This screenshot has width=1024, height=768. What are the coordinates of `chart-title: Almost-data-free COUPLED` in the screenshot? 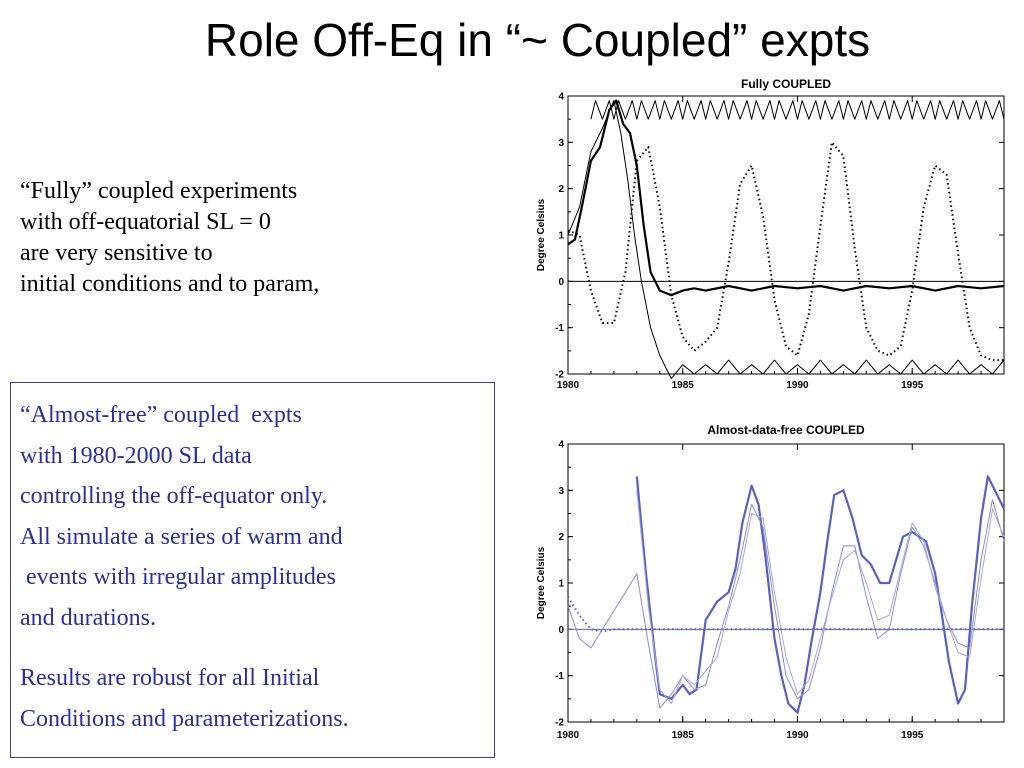 It's located at (786, 430).